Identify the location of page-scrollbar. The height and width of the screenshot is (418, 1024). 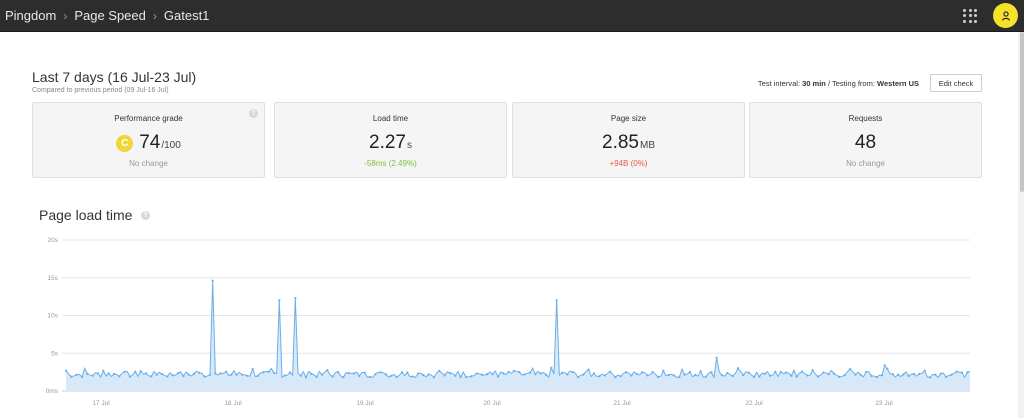
(1021, 225).